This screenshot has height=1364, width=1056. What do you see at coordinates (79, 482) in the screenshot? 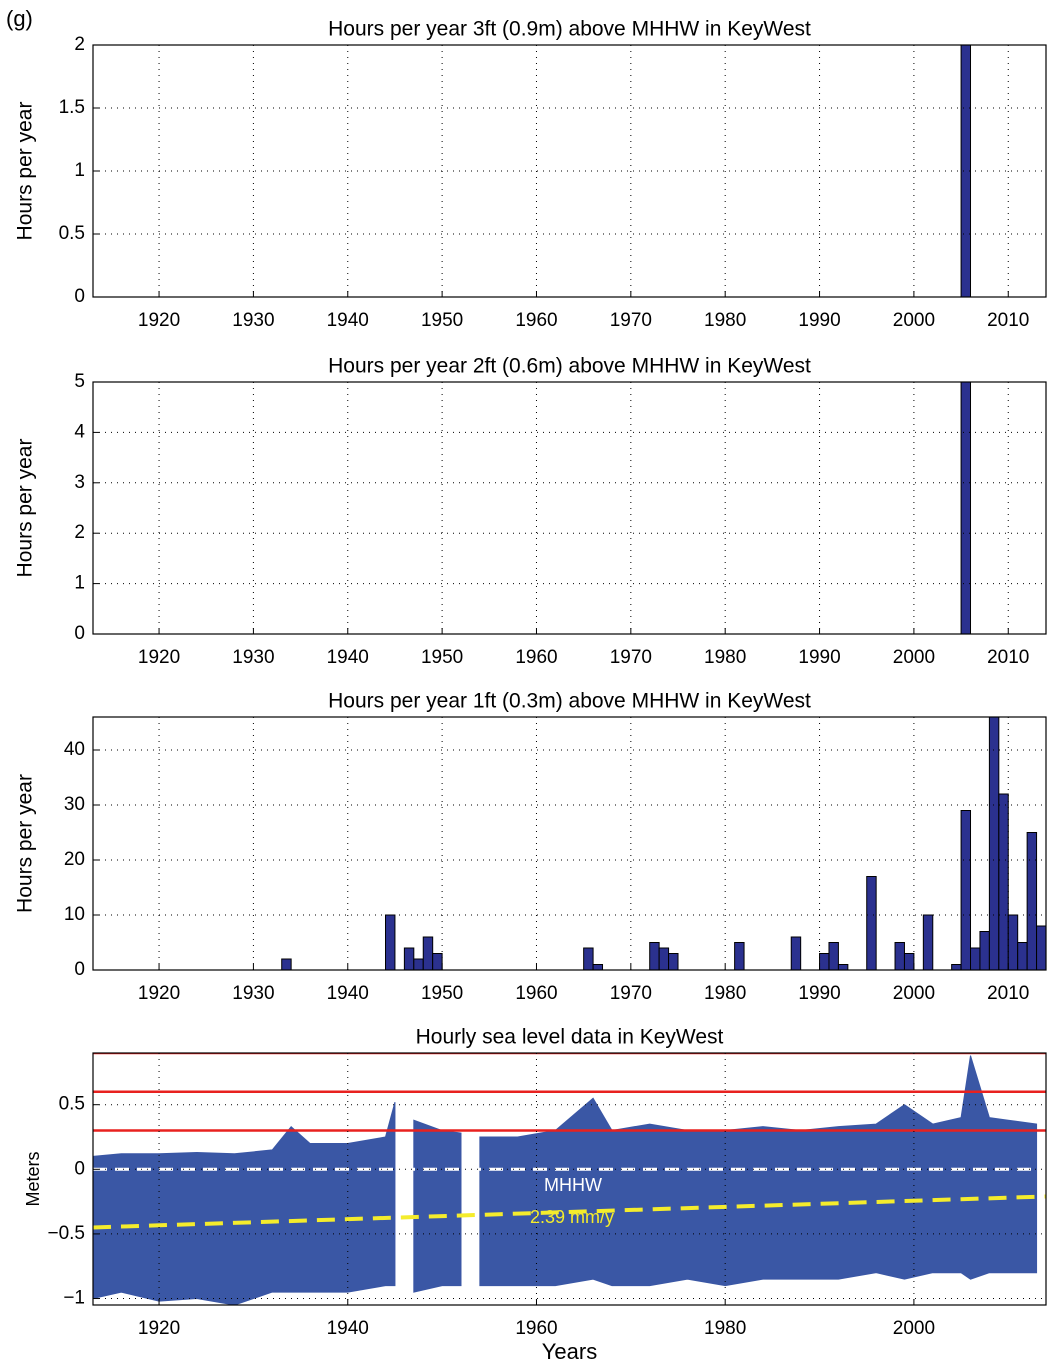
I see `y-tick-label: 3` at bounding box center [79, 482].